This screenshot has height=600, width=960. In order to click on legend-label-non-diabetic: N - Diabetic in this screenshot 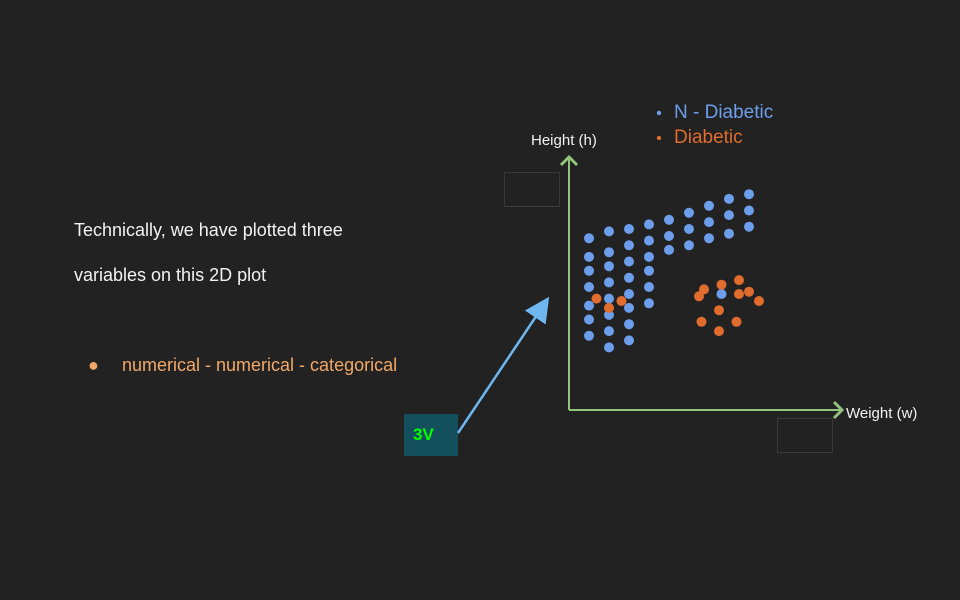, I will do `click(723, 112)`.